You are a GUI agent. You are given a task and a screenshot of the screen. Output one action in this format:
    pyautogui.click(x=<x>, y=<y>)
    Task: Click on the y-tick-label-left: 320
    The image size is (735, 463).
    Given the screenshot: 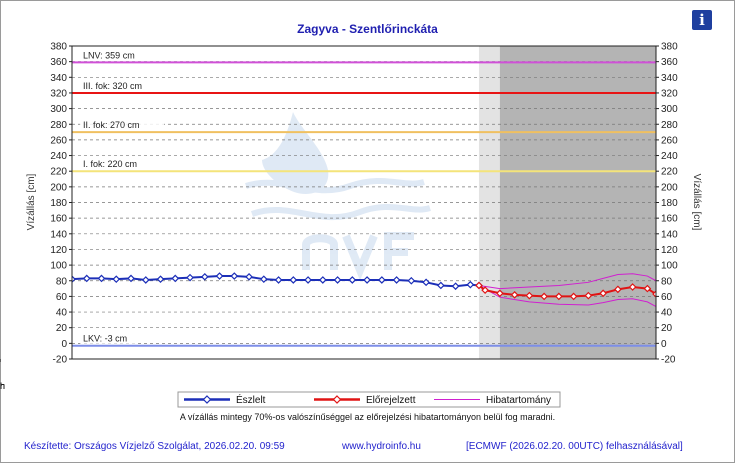 What is the action you would take?
    pyautogui.click(x=58, y=93)
    